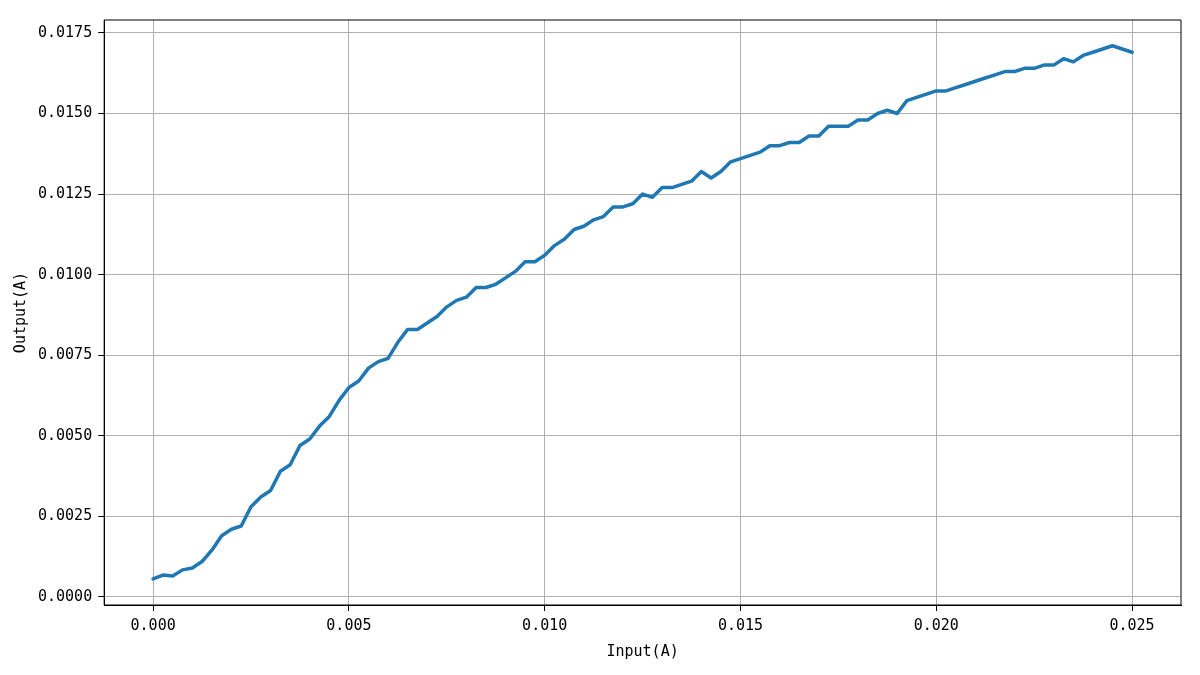 The height and width of the screenshot is (675, 1200). Describe the element at coordinates (740, 624) in the screenshot. I see `x-tick-label: 0.015` at that location.